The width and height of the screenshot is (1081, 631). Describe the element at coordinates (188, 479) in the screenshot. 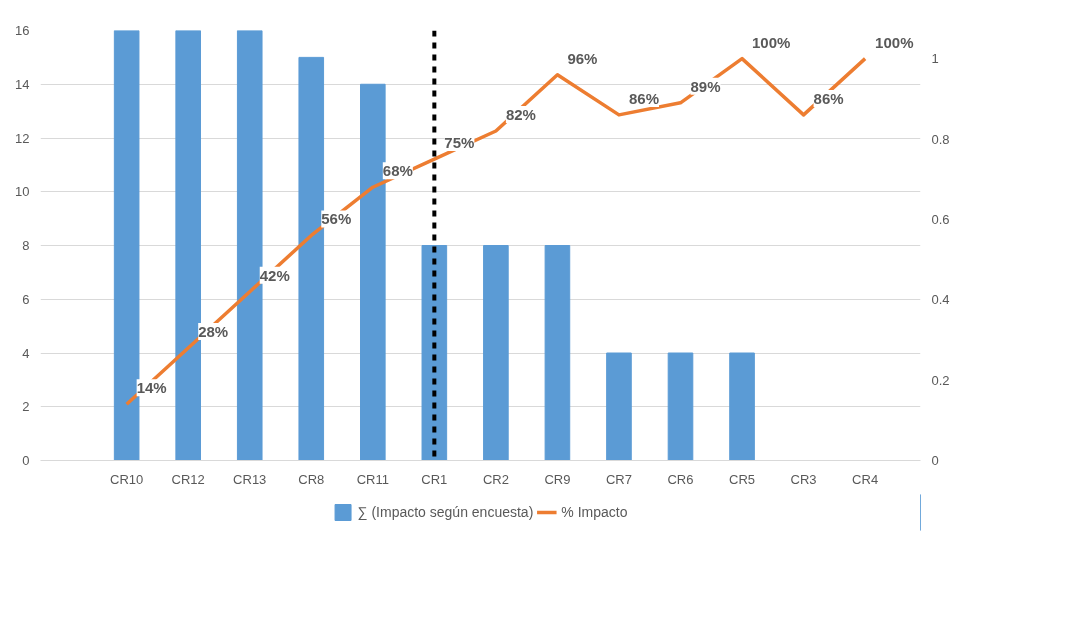

I see `x-tick-label: CR12` at that location.